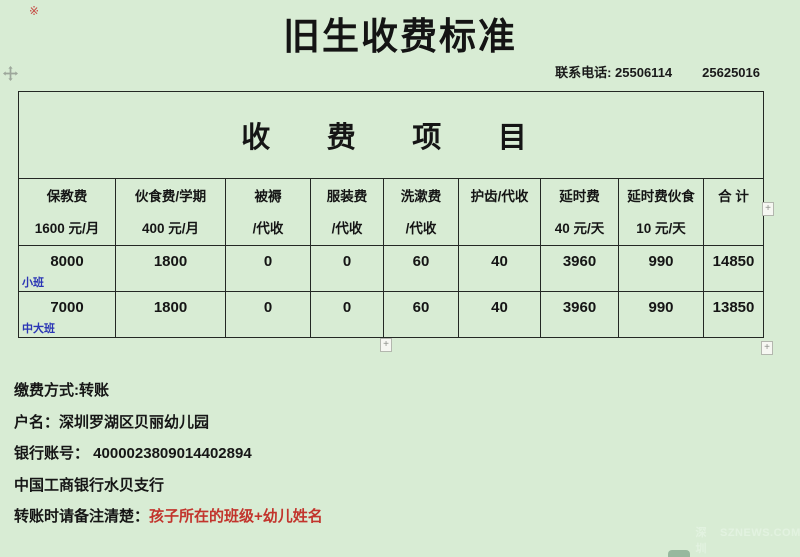  I want to click on cell-value: 7000 中大班, so click(67, 314).